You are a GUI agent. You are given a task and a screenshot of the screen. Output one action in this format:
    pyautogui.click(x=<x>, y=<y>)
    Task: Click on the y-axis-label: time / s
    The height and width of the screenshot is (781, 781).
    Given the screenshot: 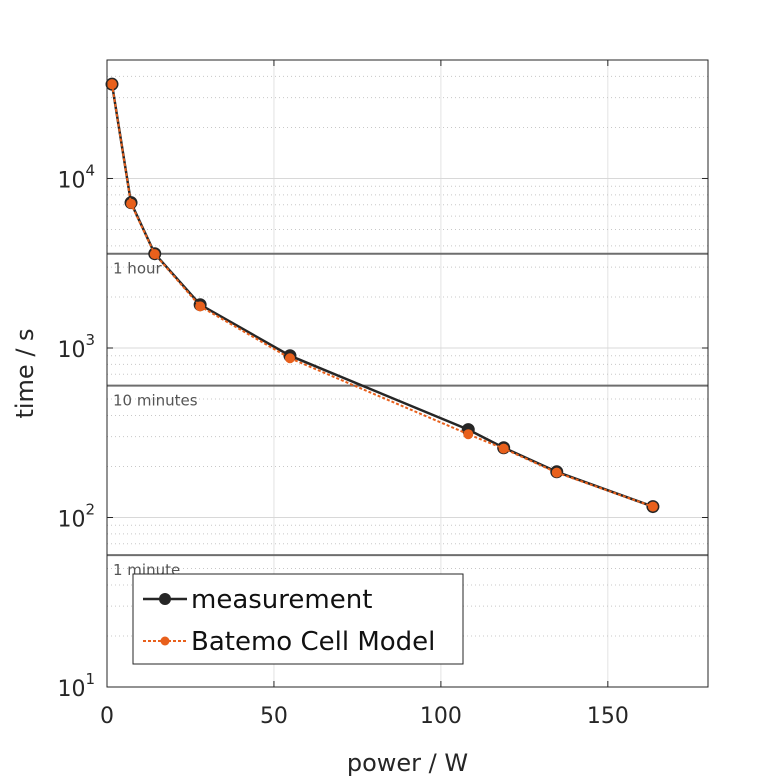 What is the action you would take?
    pyautogui.click(x=25, y=373)
    